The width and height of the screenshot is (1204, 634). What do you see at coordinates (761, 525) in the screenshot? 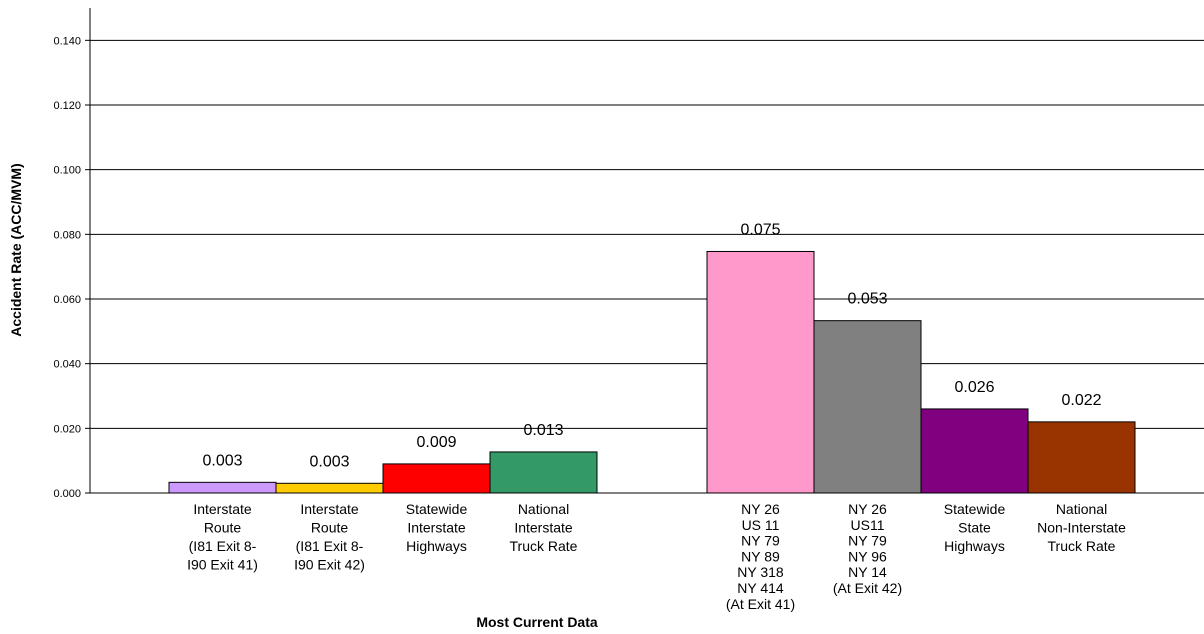
I see `category-label: US 11` at bounding box center [761, 525].